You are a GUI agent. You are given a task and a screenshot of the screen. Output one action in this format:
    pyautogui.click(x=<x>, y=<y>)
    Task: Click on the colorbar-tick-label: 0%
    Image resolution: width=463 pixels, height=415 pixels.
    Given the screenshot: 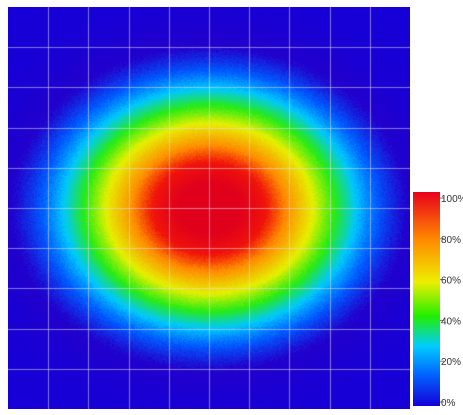 What is the action you would take?
    pyautogui.click(x=448, y=403)
    